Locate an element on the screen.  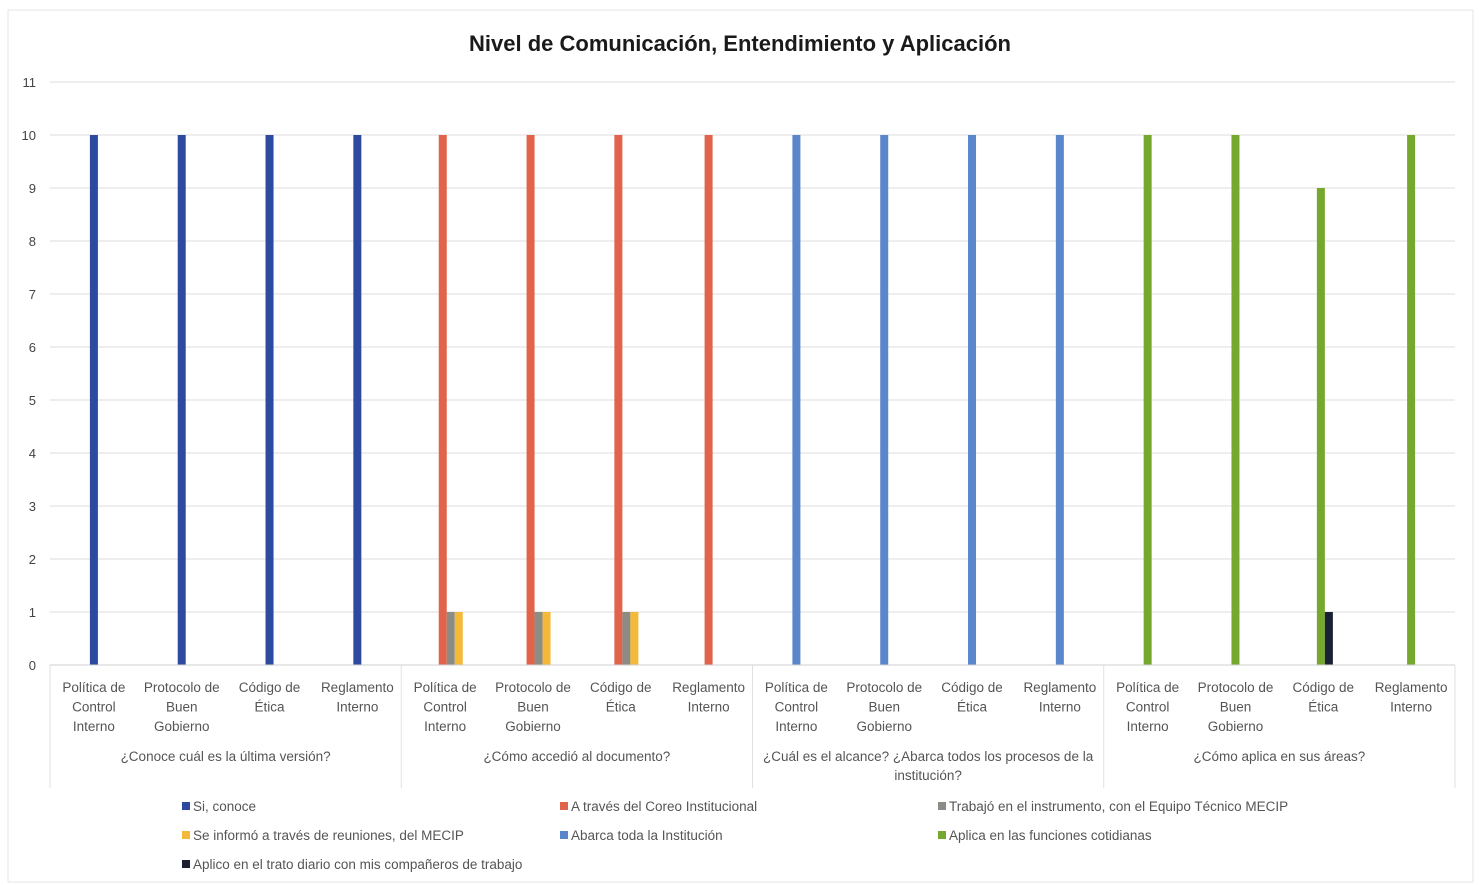
y-tick-label: 1 is located at coordinates (32, 612).